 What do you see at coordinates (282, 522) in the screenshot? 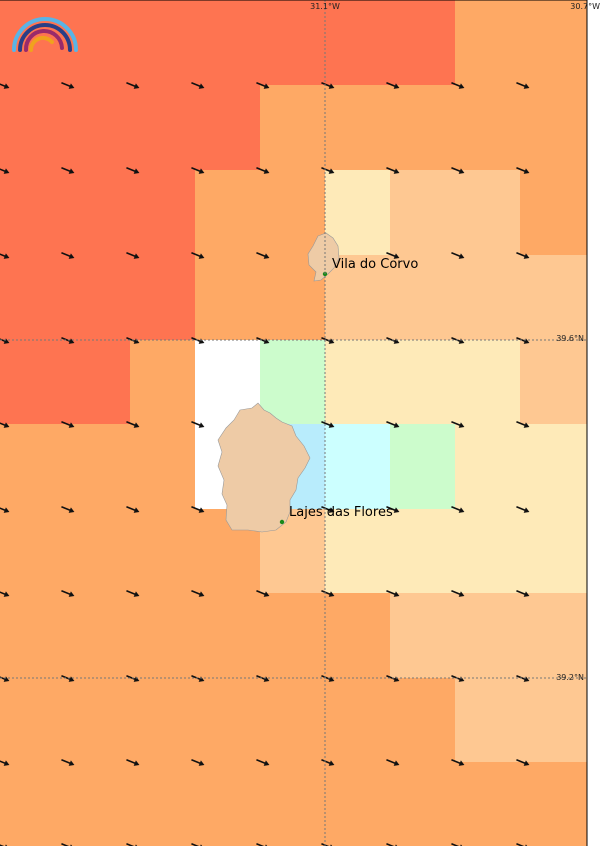
I see `place-marker` at bounding box center [282, 522].